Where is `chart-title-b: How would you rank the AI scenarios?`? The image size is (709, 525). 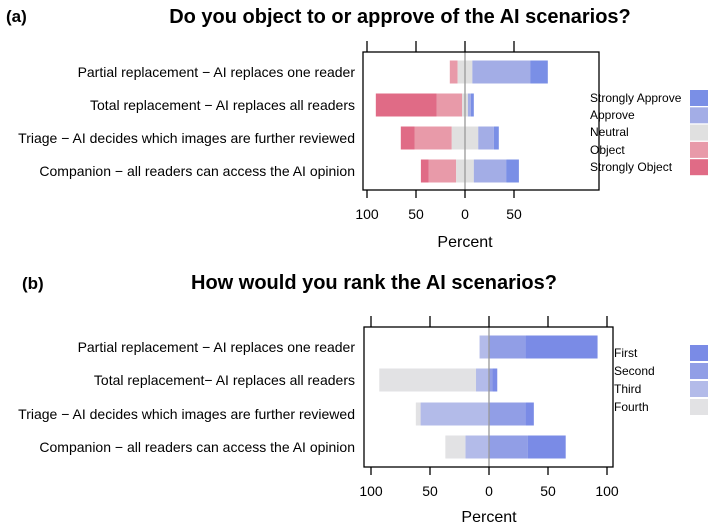
chart-title-b: How would you rank the AI scenarios? is located at coordinates (374, 283).